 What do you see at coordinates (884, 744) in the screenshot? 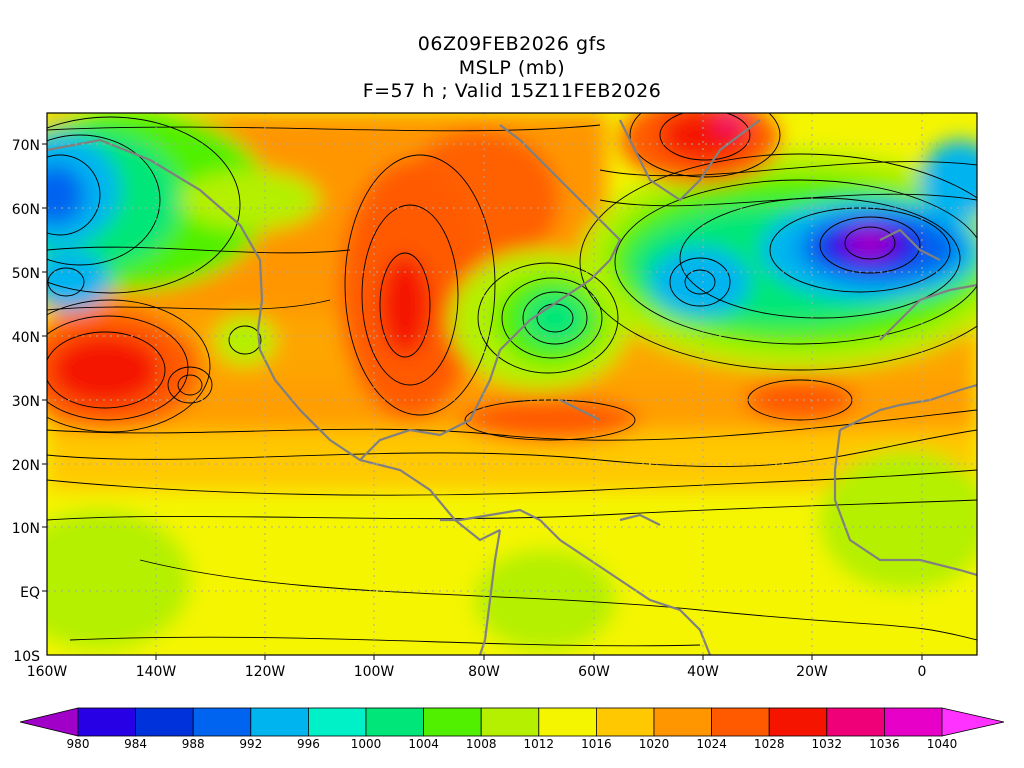
I see `colorbar-label: 1036` at bounding box center [884, 744].